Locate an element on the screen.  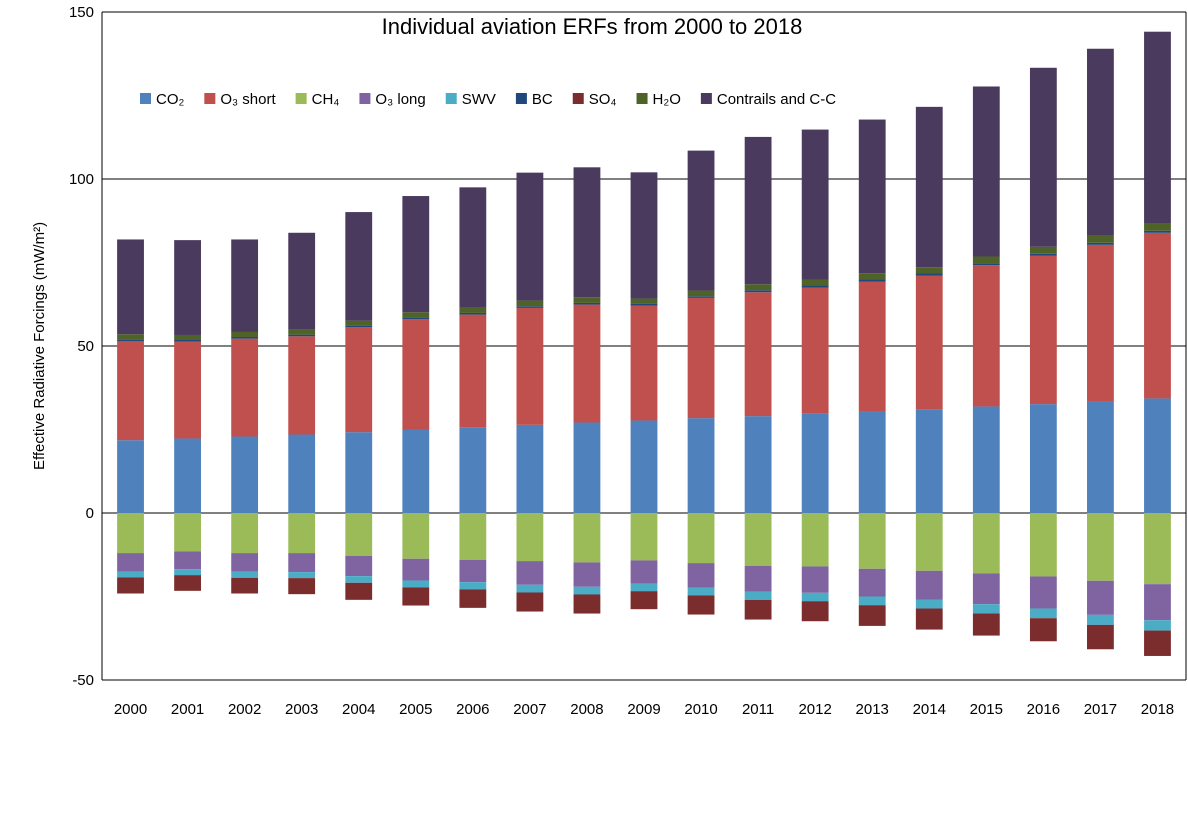
x-tick-label: 2001 is located at coordinates (187, 709).